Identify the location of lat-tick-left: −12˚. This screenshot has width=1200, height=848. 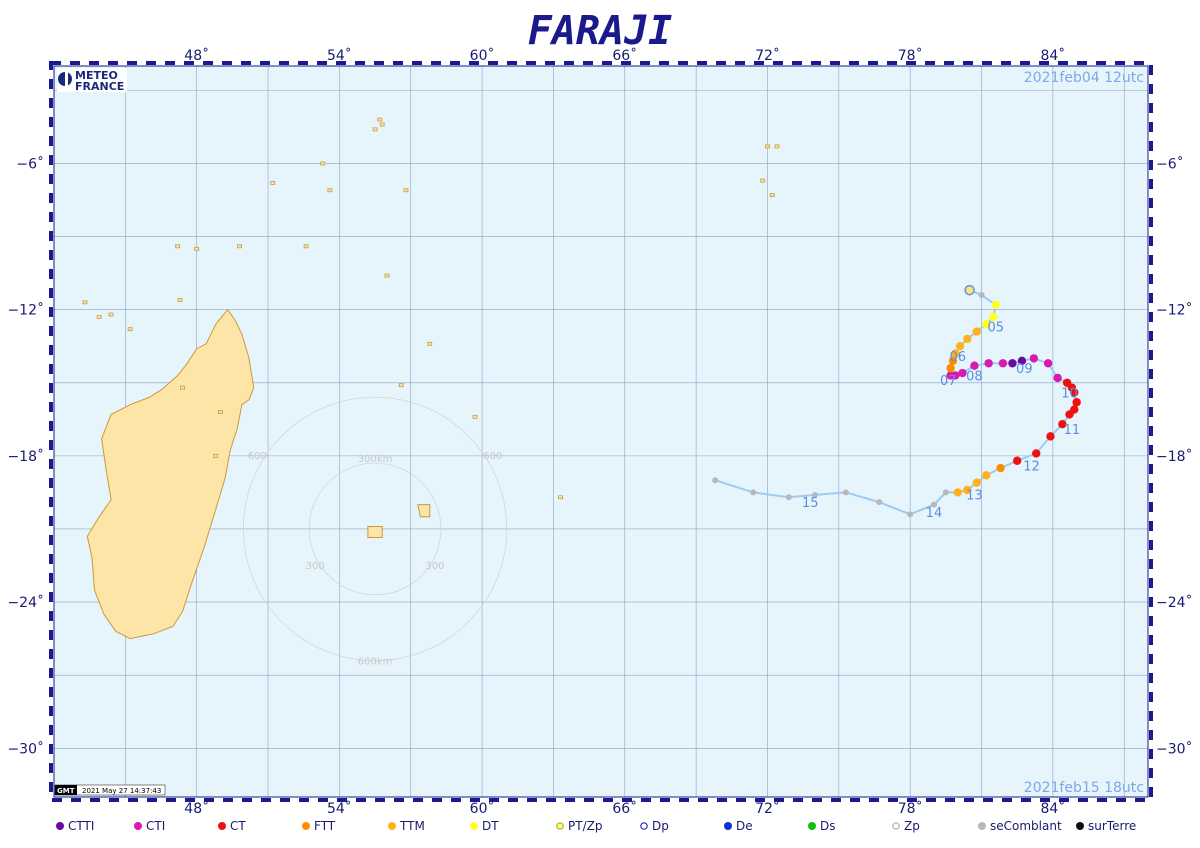
(25, 310).